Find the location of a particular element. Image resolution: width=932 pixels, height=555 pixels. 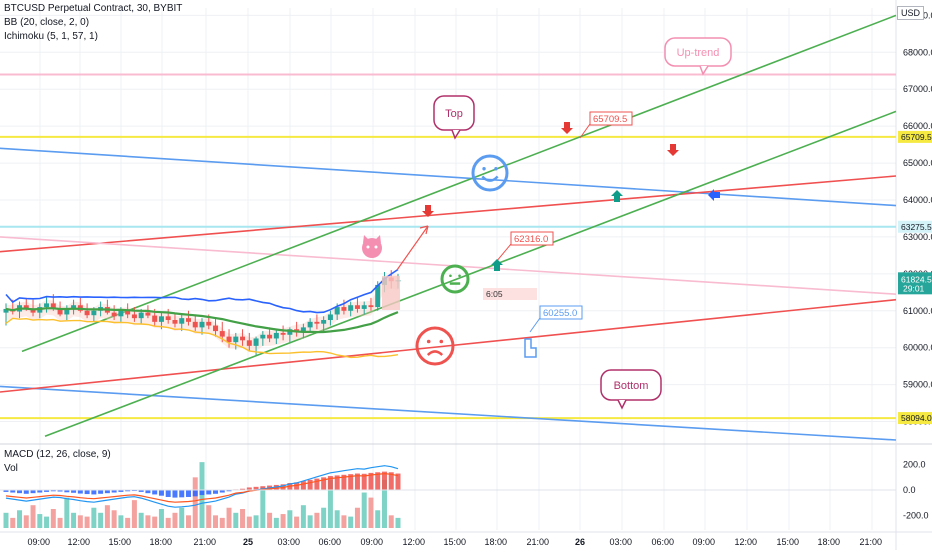

note-60255-text: 60255.0 is located at coordinates (560, 313).